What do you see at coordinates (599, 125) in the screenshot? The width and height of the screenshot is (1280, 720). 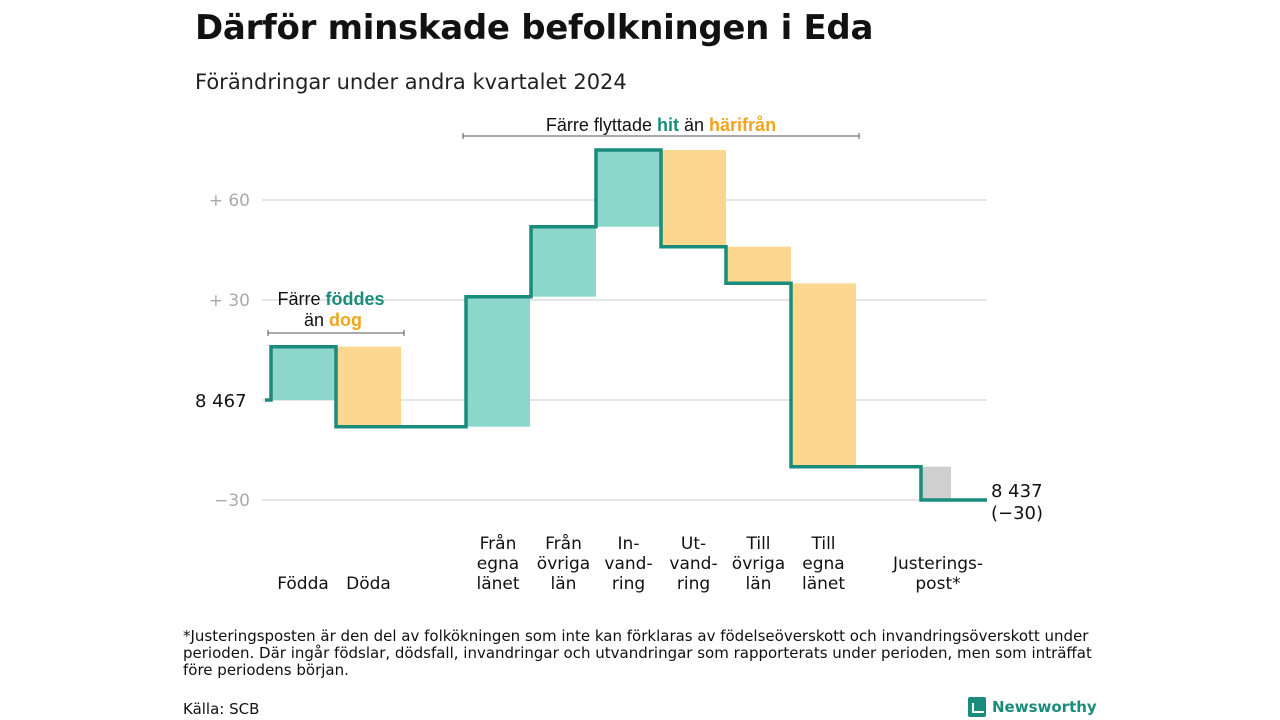 I see `migration-annotation-pre: Färre flyttade` at bounding box center [599, 125].